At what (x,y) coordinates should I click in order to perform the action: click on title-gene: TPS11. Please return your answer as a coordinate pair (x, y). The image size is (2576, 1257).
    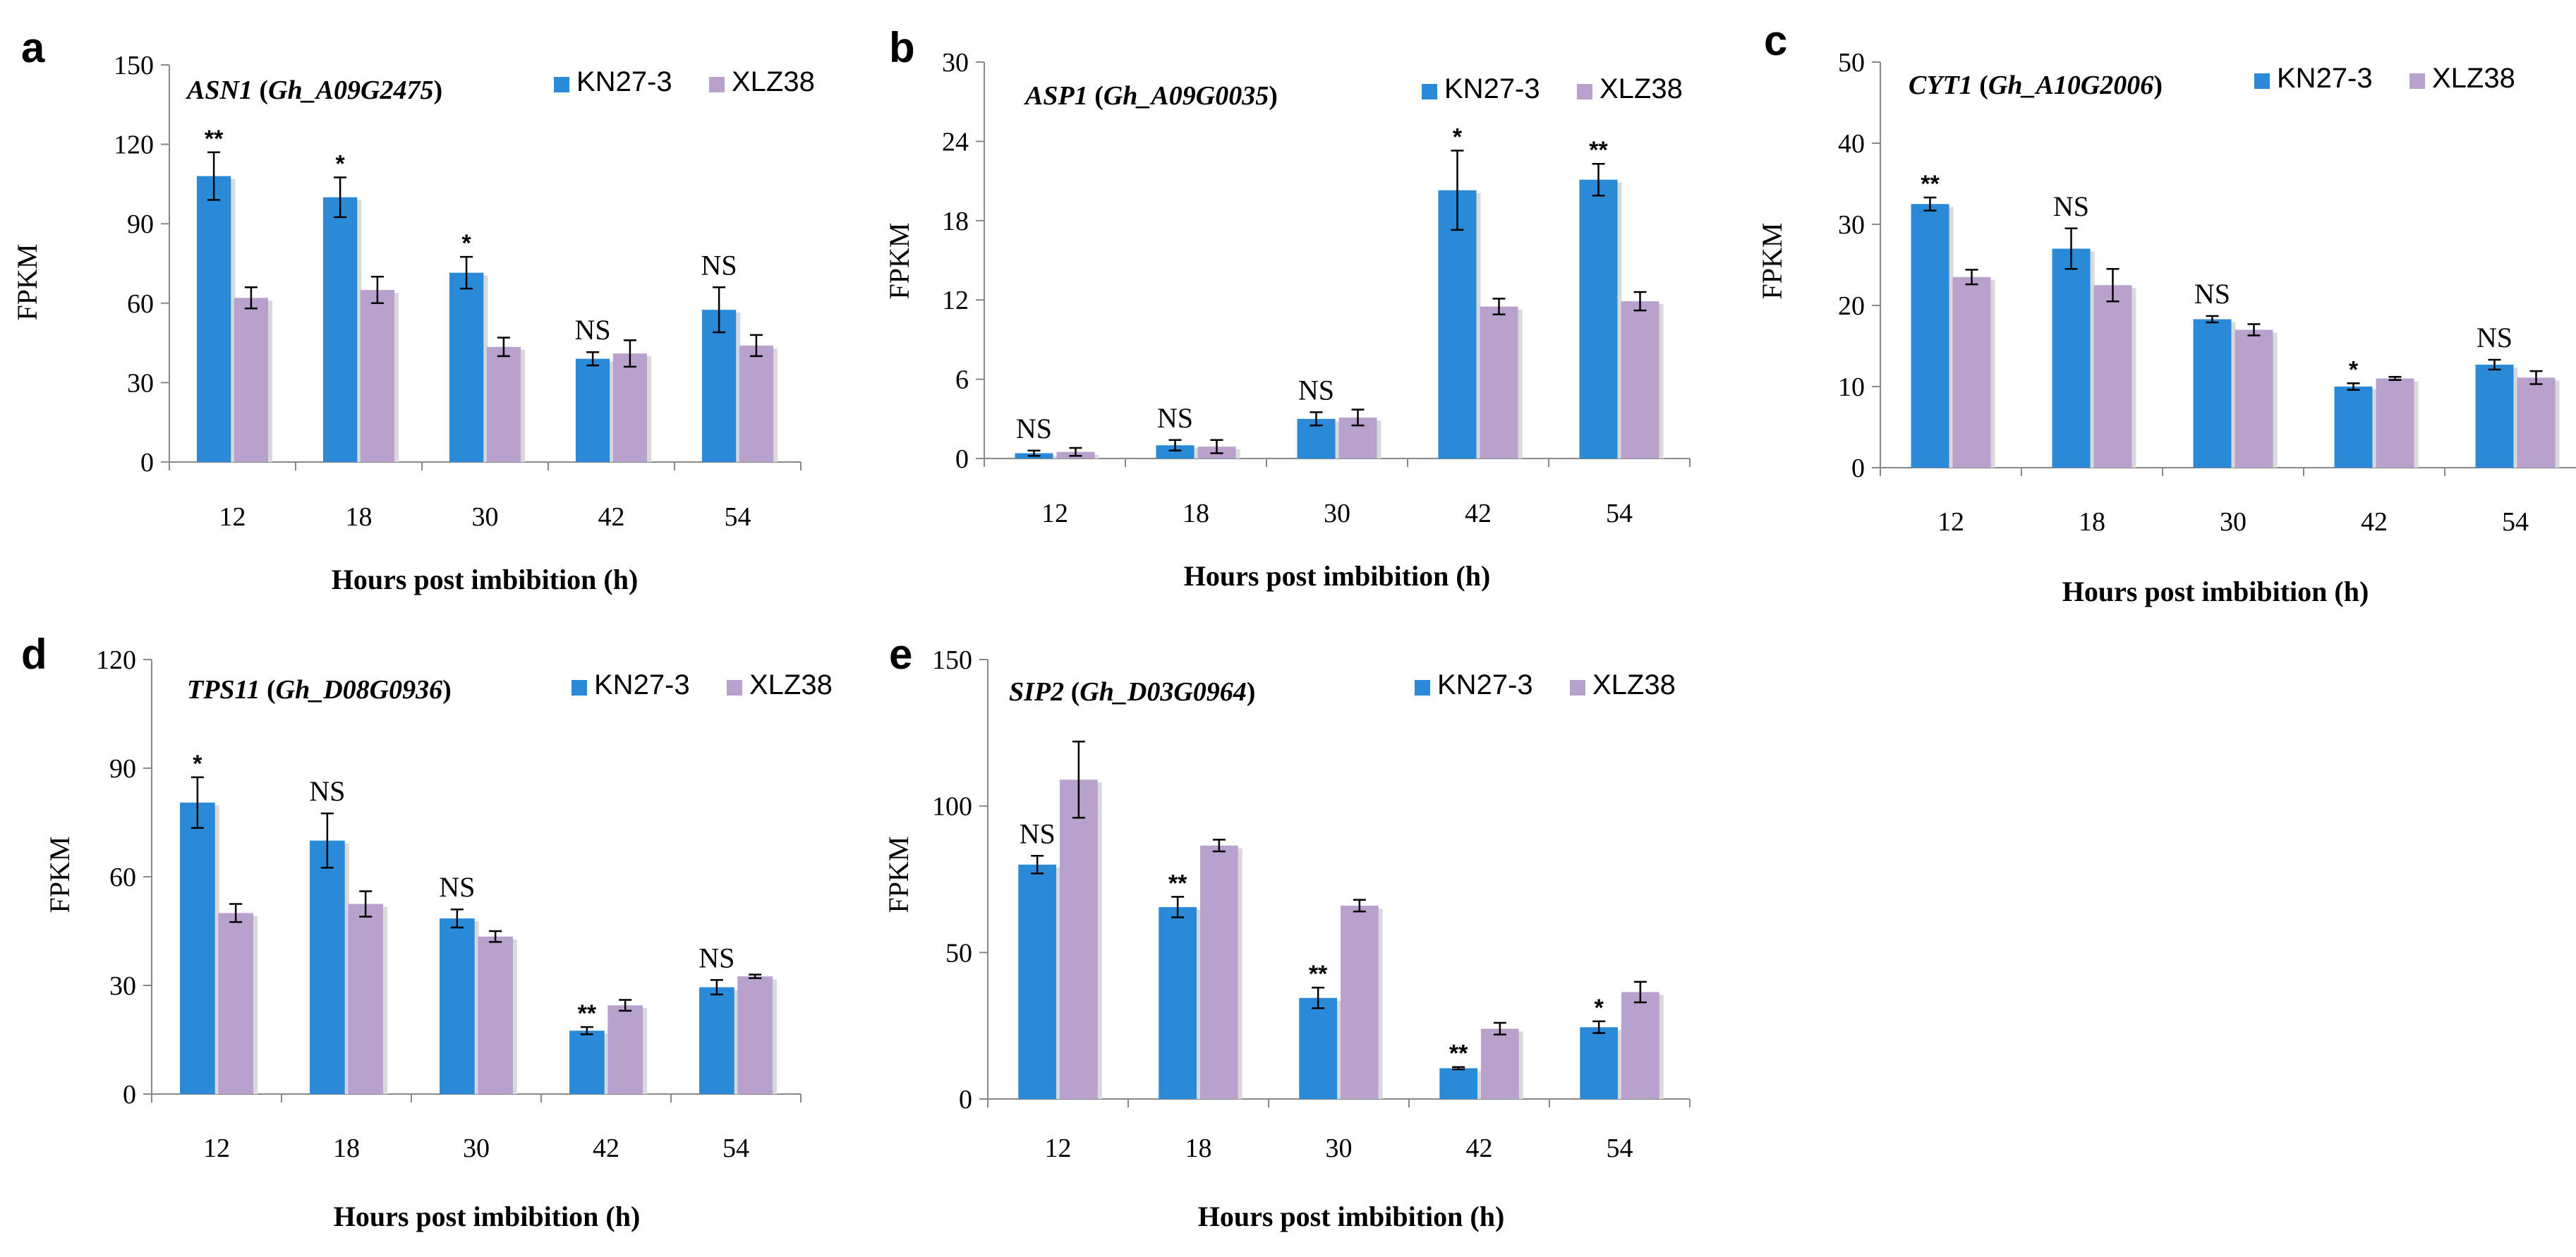
    Looking at the image, I should click on (224, 690).